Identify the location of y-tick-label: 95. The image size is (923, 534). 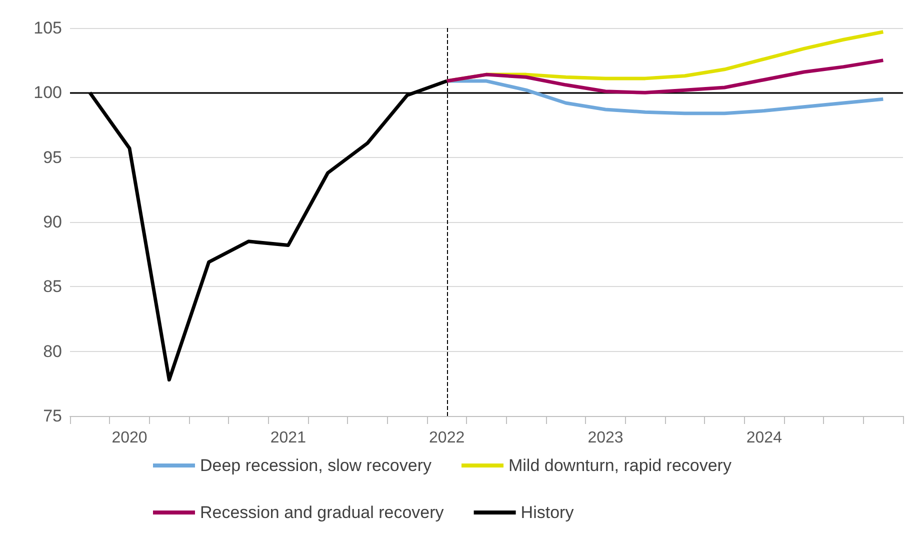
(52, 157).